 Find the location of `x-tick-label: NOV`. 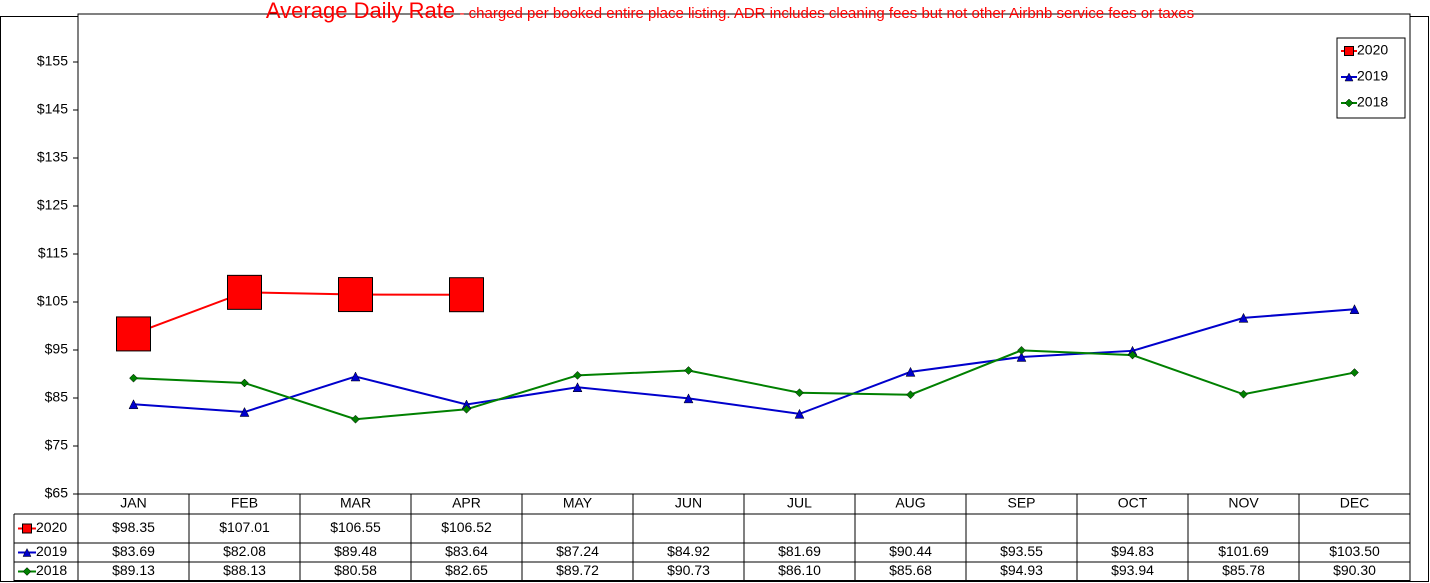

x-tick-label: NOV is located at coordinates (1243, 503).